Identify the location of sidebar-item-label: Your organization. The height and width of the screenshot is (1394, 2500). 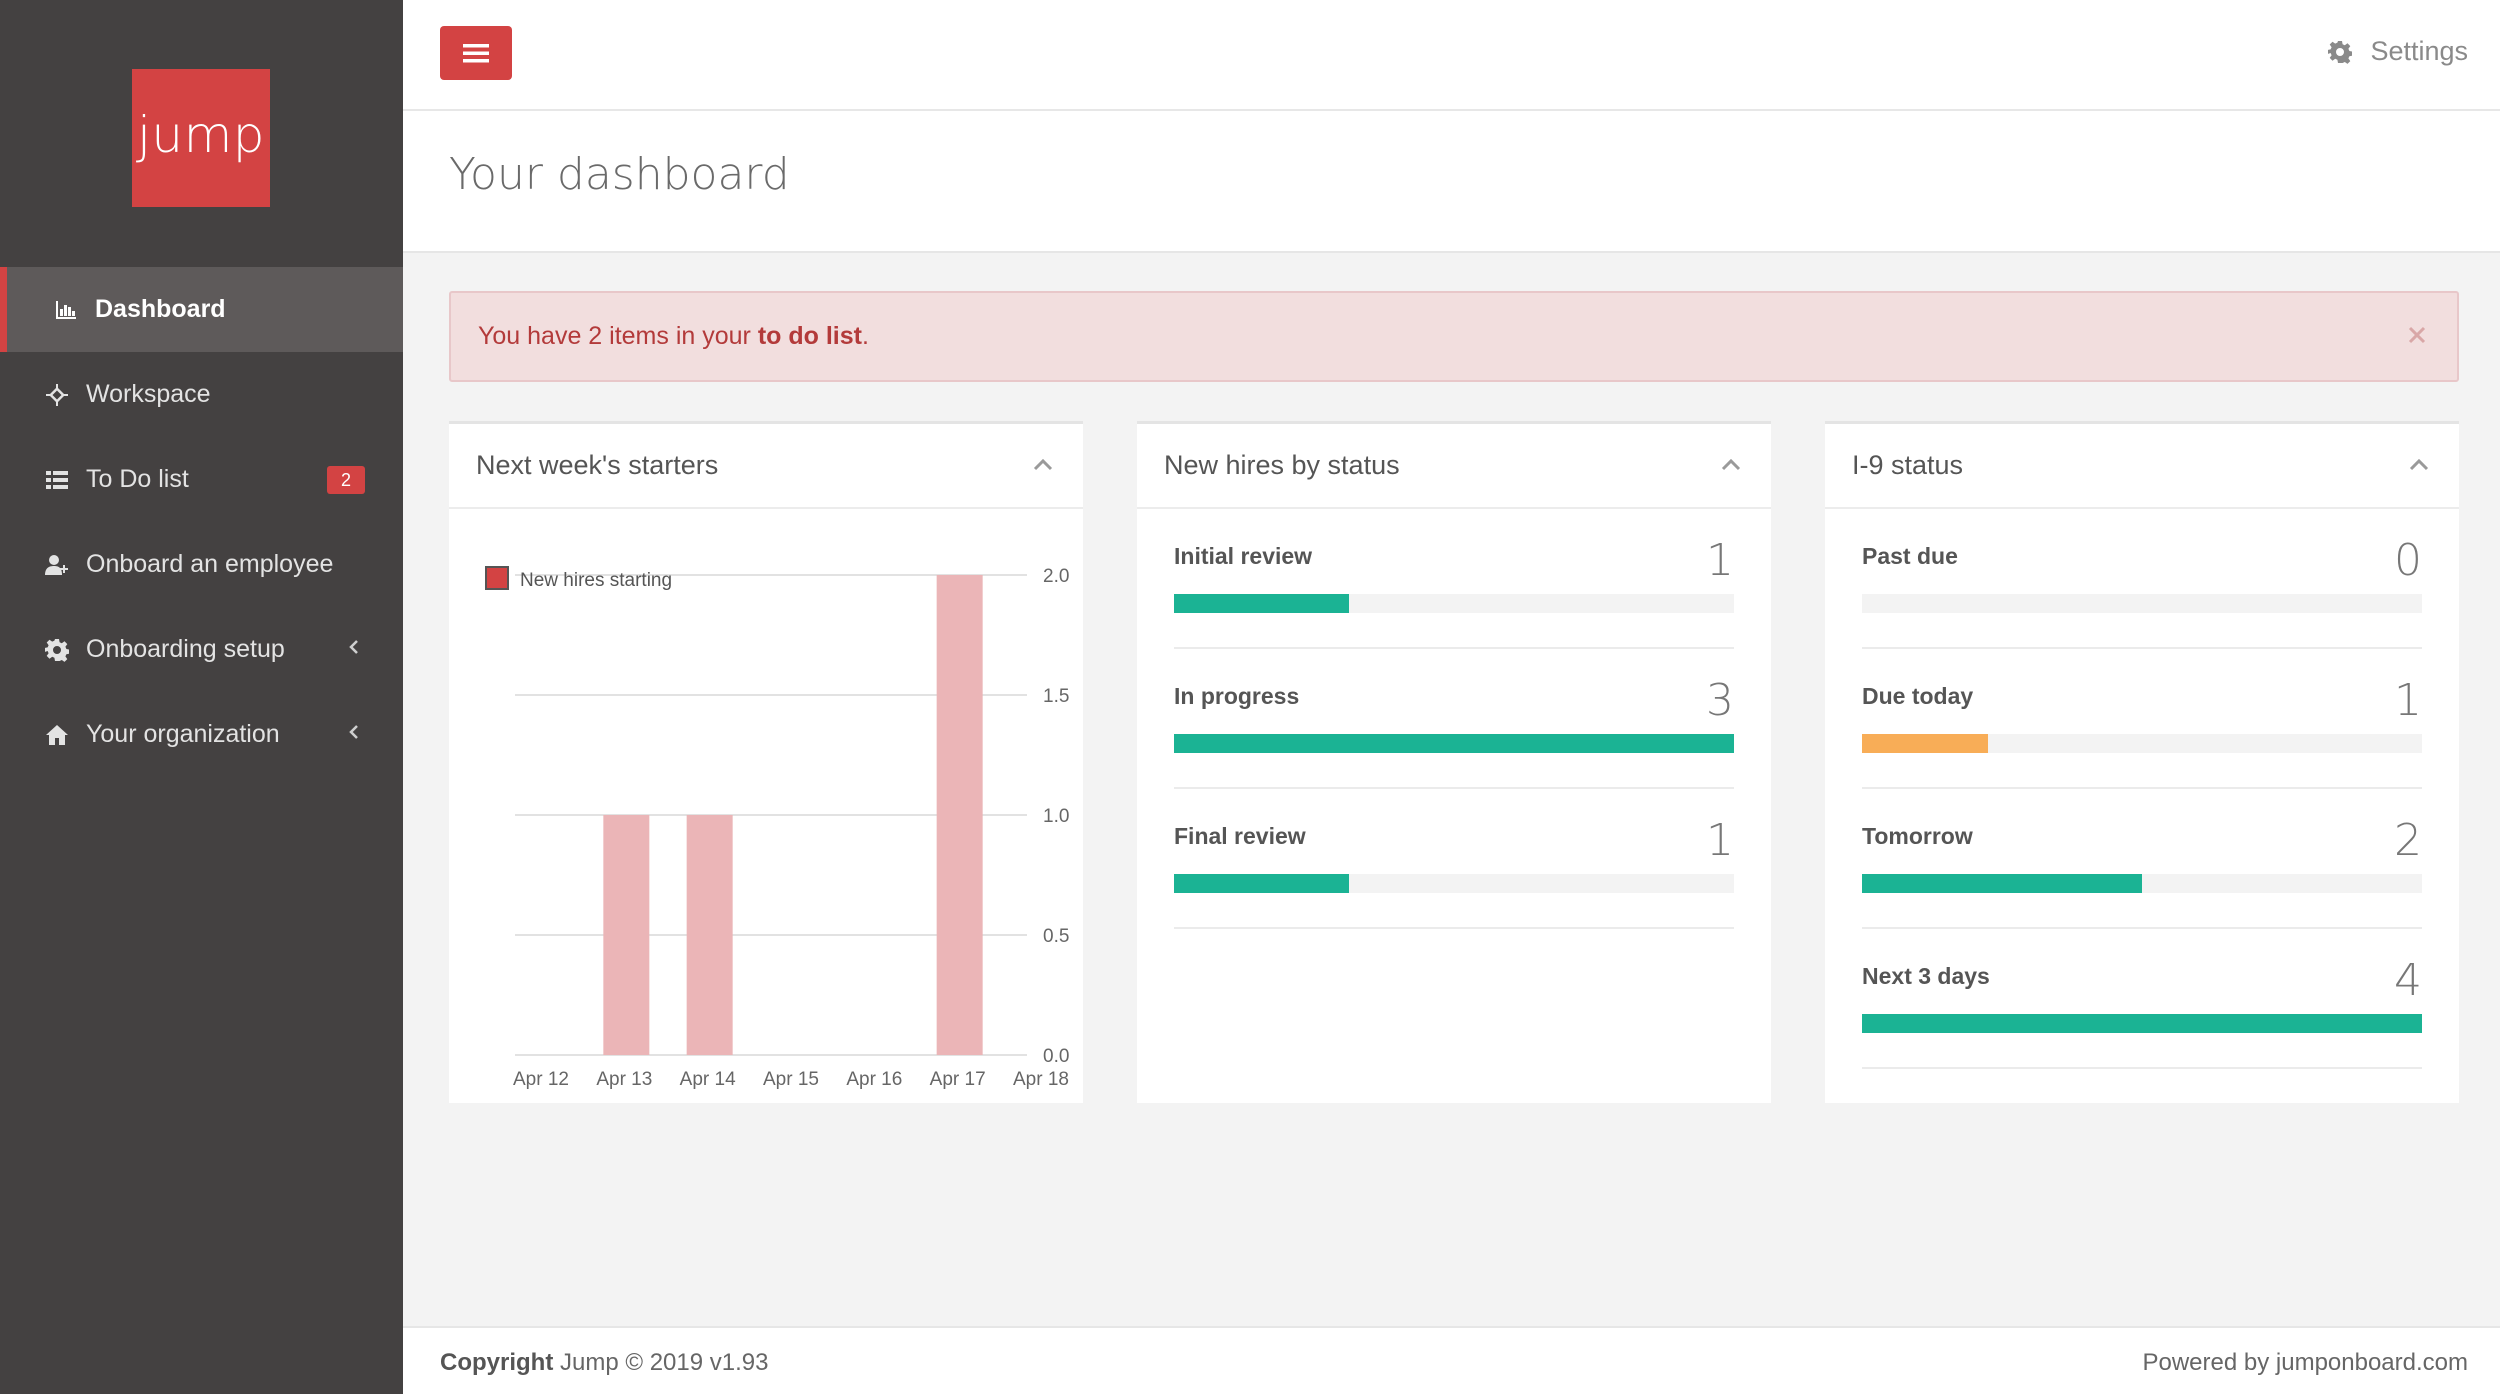
(183, 734).